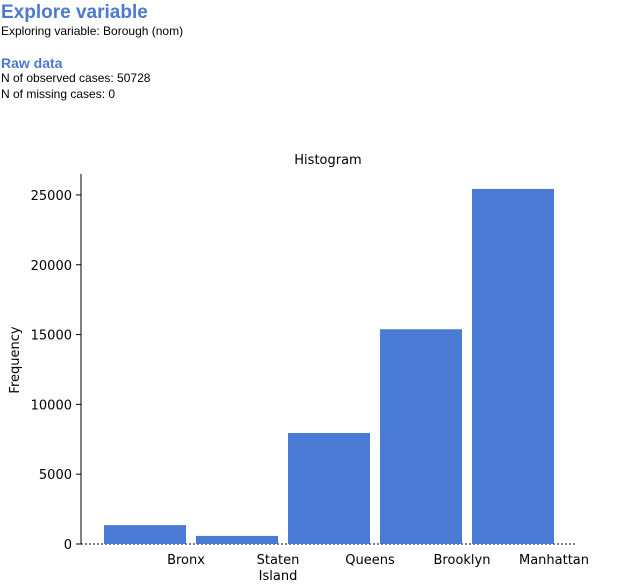  What do you see at coordinates (513, 366) in the screenshot?
I see `bar-manhattan` at bounding box center [513, 366].